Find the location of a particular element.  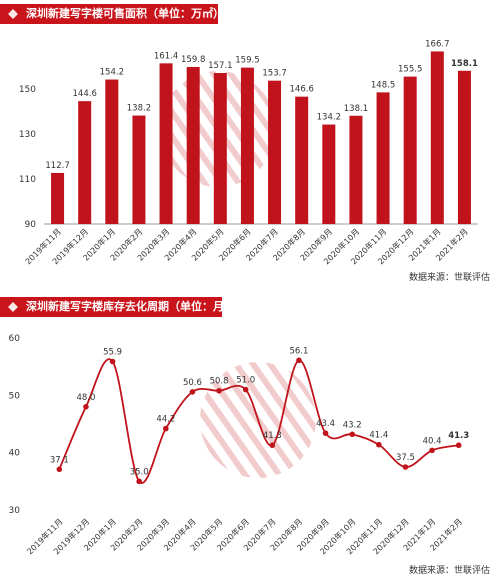

line-chart-title-bar: 深圳新建写字楼库存去化周期（单位：月） is located at coordinates (111, 307).